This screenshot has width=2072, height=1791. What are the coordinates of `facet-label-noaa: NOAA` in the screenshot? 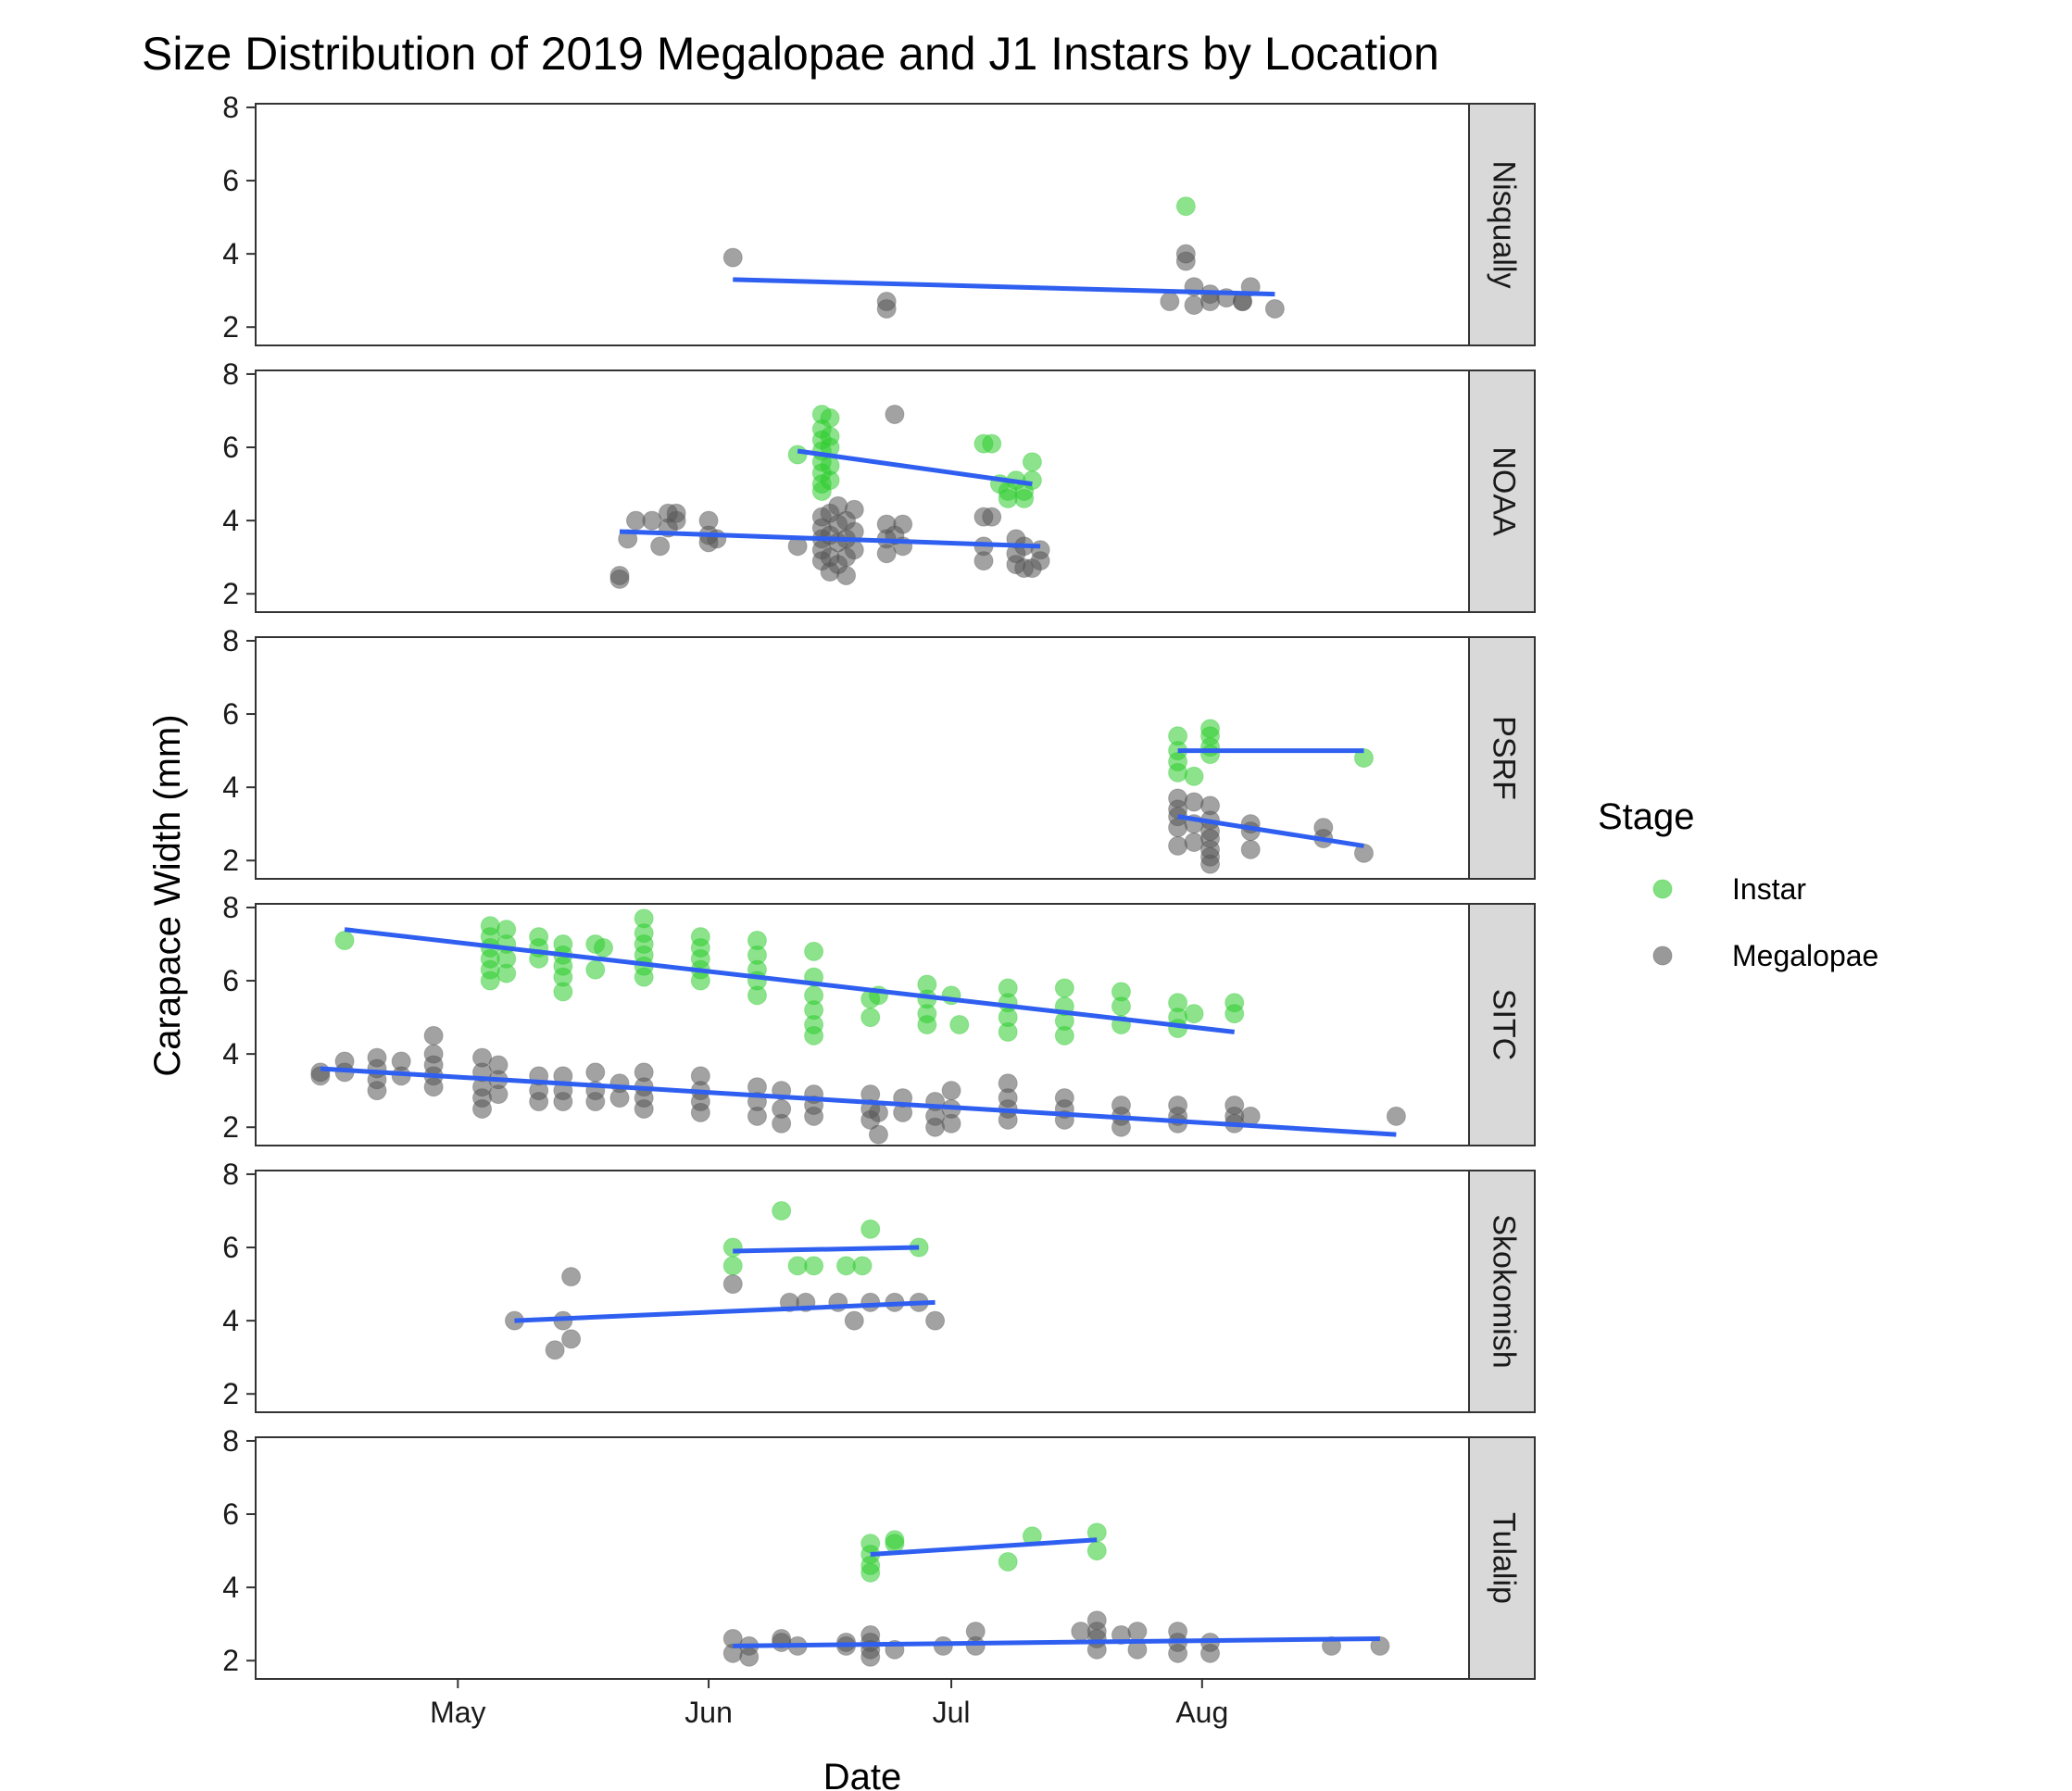 It's located at (1504, 491).